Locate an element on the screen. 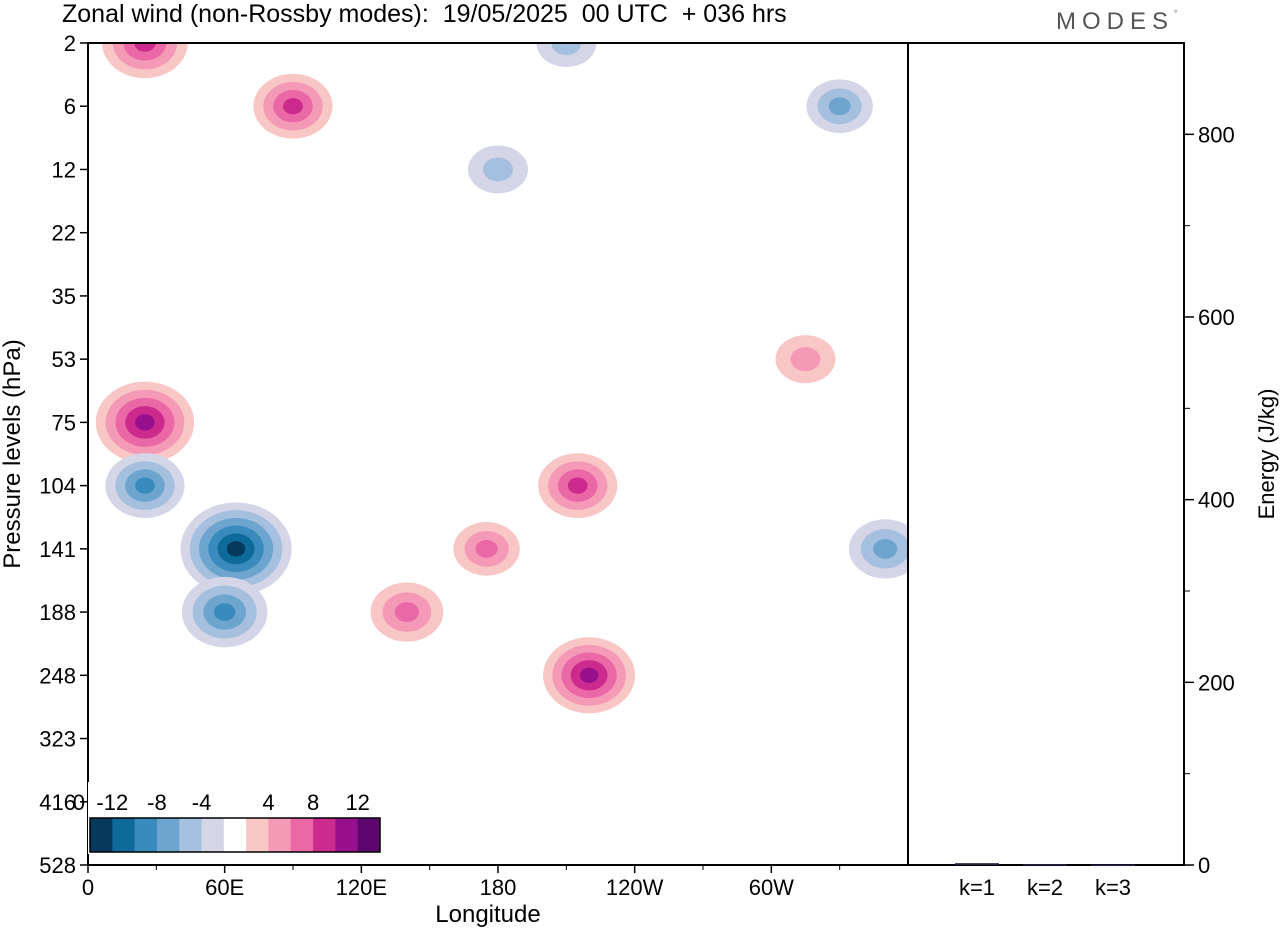 The width and height of the screenshot is (1280, 930). y-tick-label: 75 is located at coordinates (64, 422).